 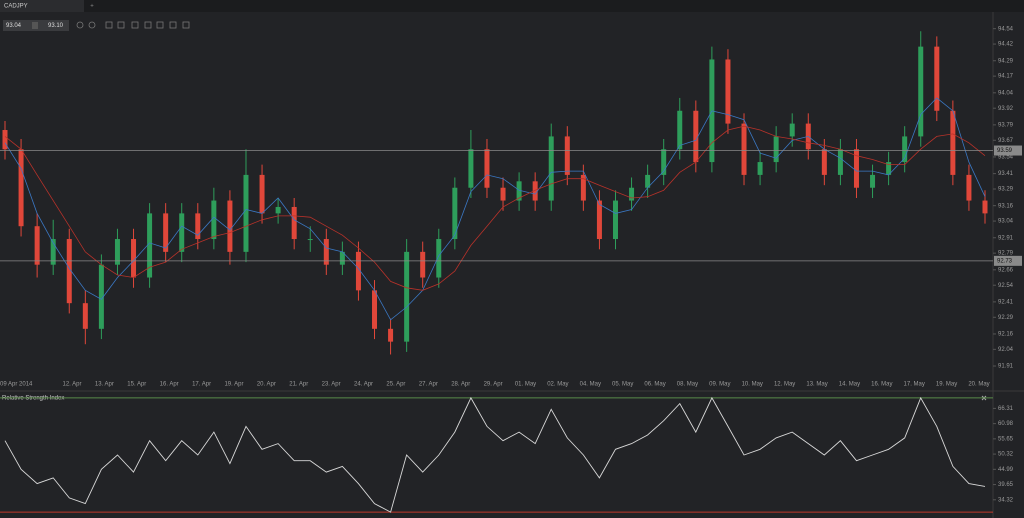 What do you see at coordinates (16, 7) in the screenshot?
I see `tab-label: CADJPY` at bounding box center [16, 7].